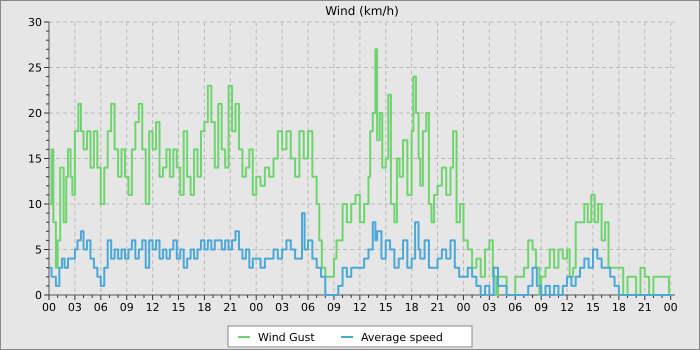 This screenshot has width=700, height=350. I want to click on y-tick-label: 5, so click(38, 250).